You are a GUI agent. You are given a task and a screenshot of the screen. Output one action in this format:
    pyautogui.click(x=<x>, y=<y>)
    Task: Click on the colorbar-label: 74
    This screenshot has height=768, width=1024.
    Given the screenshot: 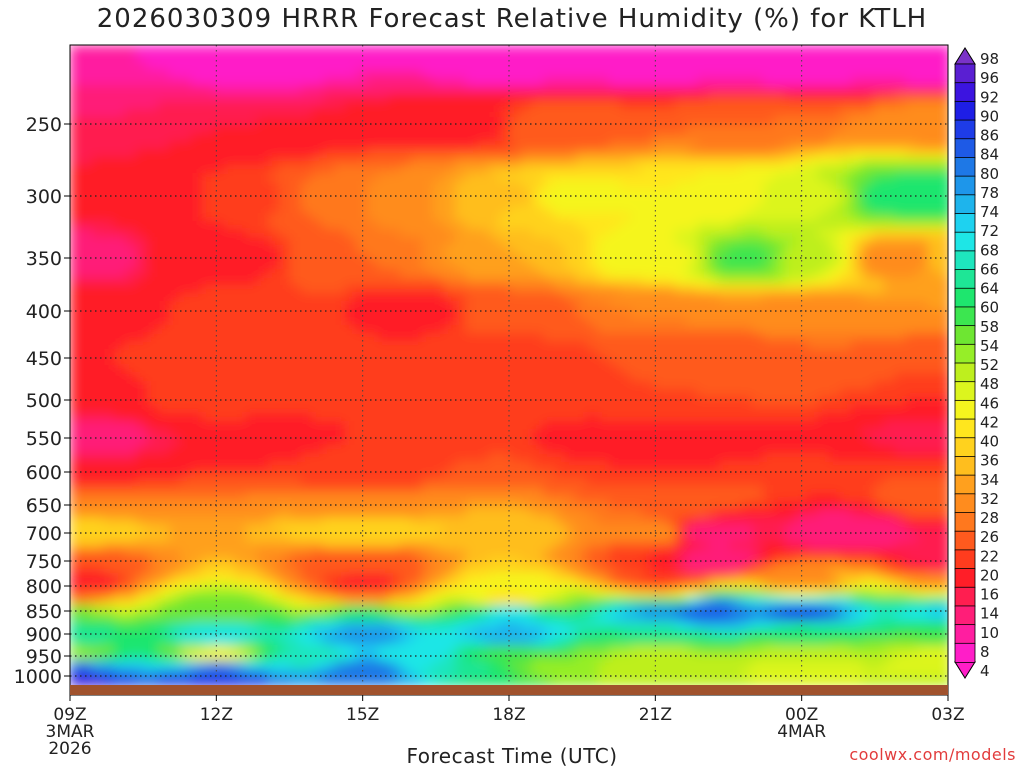 What is the action you would take?
    pyautogui.click(x=989, y=212)
    